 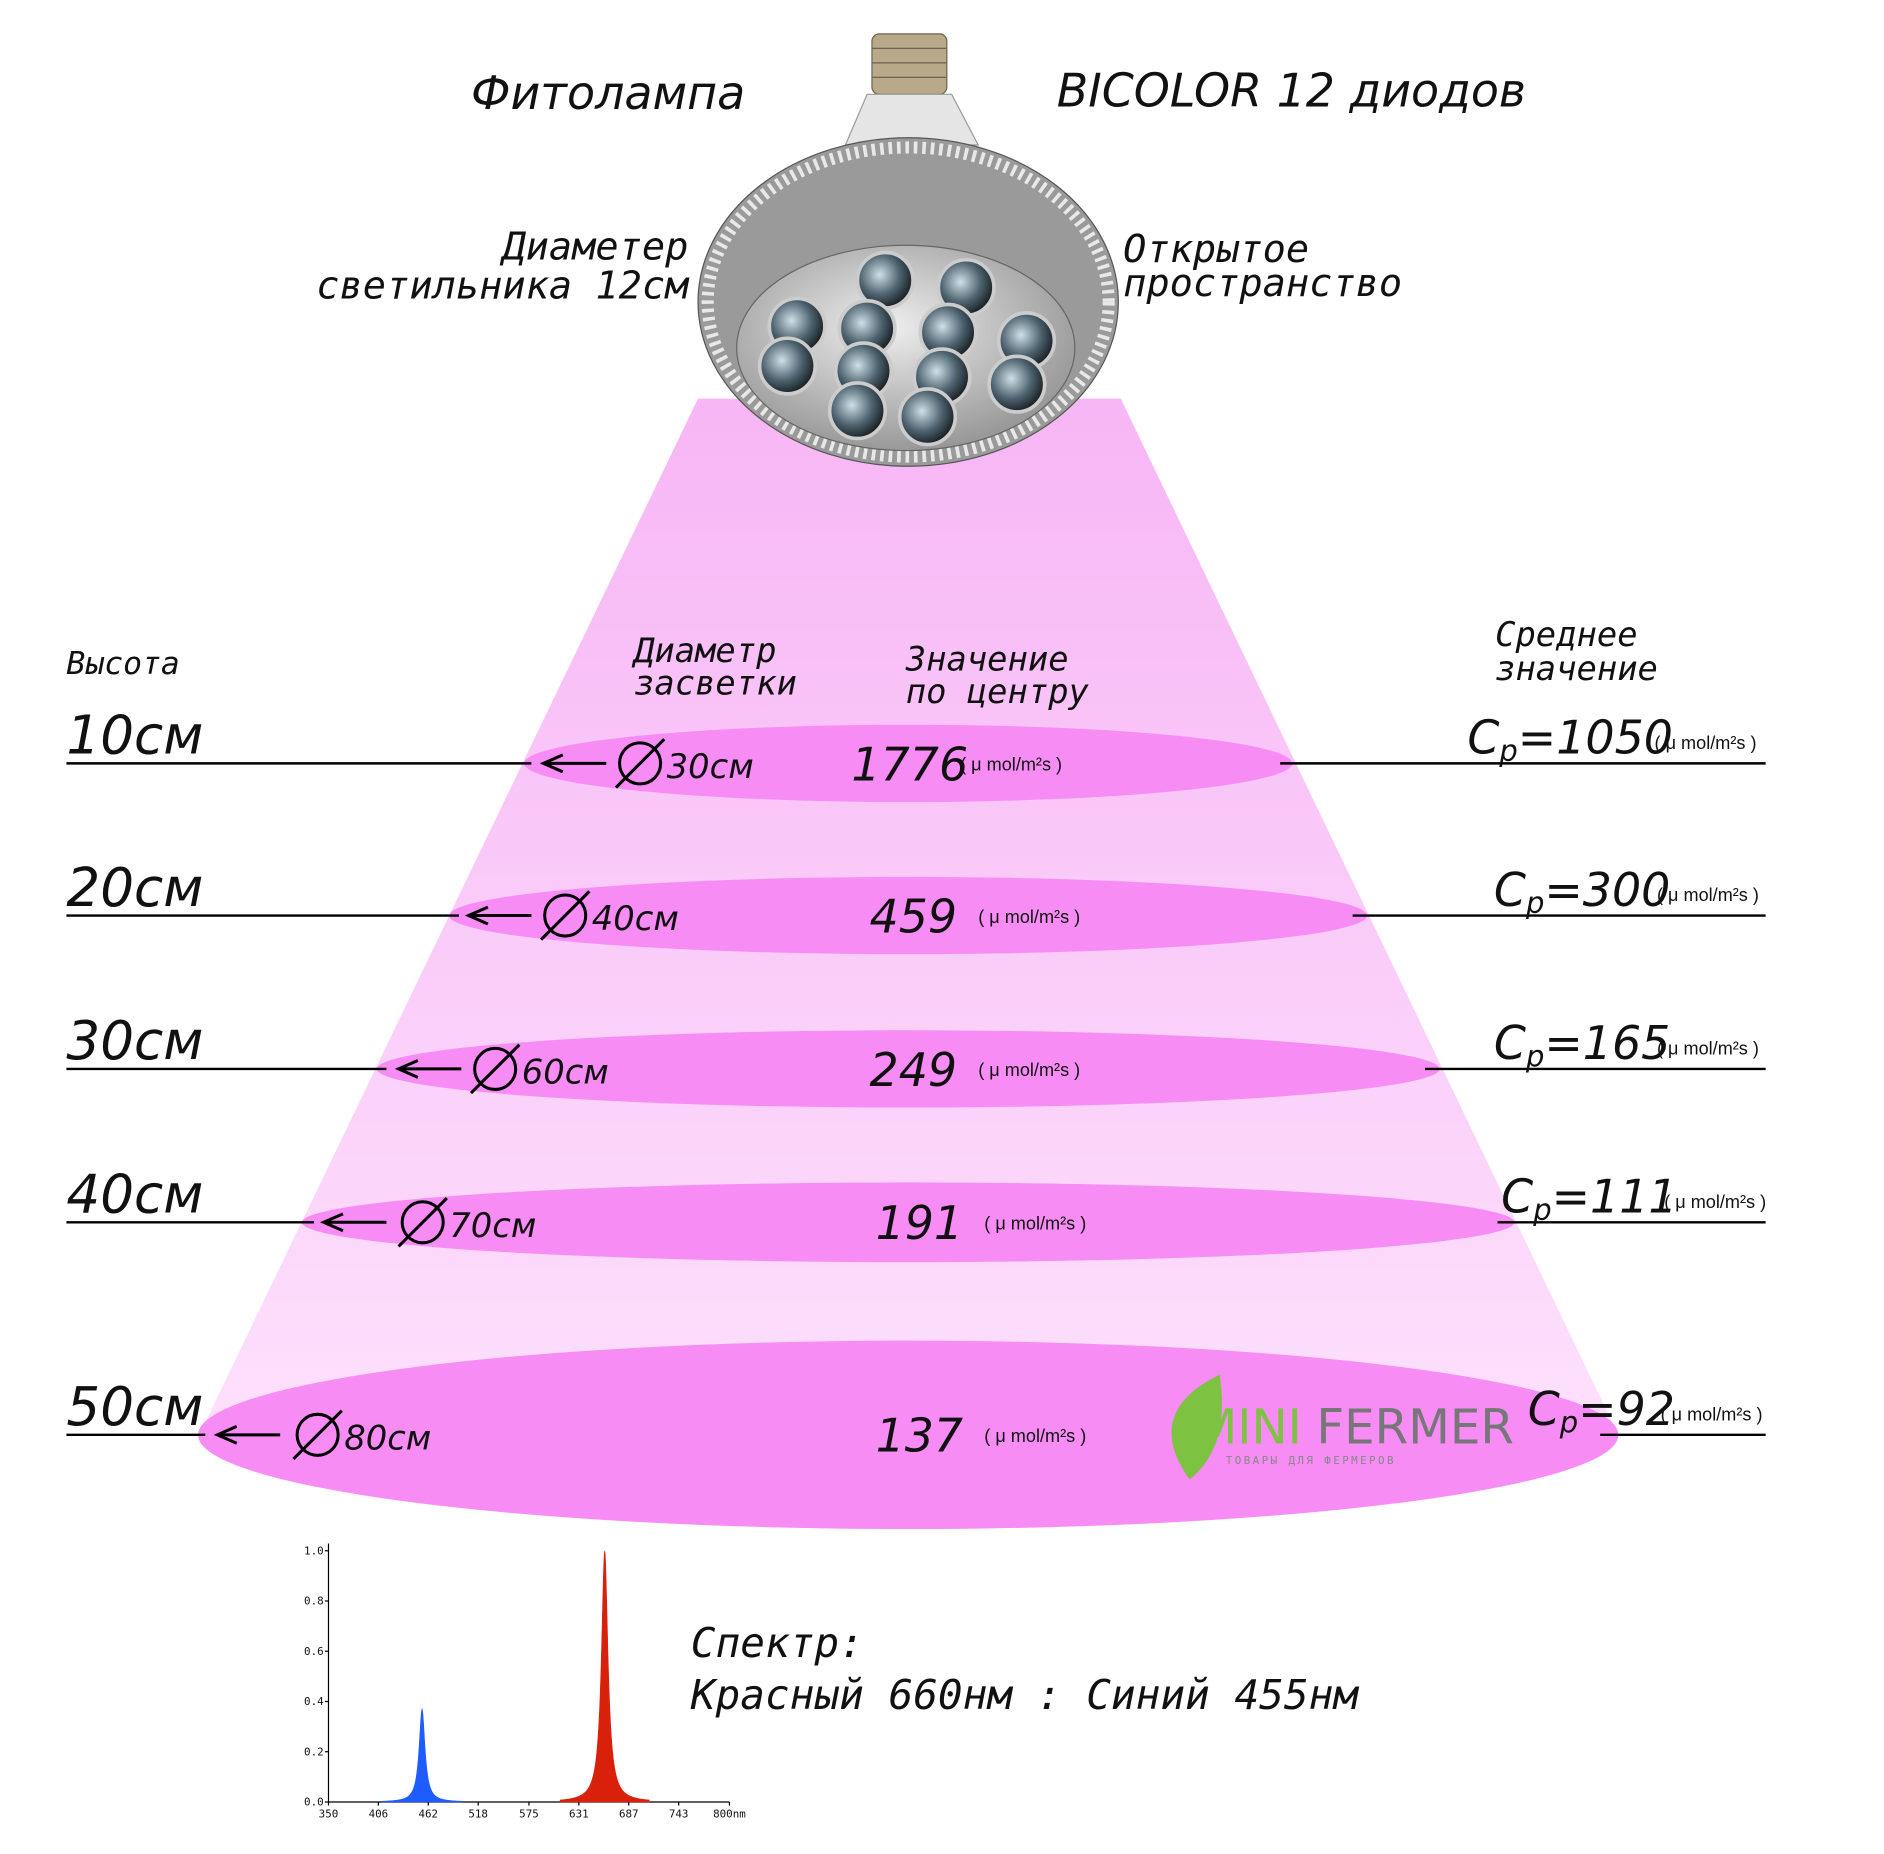 I want to click on center-value: 459, so click(x=914, y=916).